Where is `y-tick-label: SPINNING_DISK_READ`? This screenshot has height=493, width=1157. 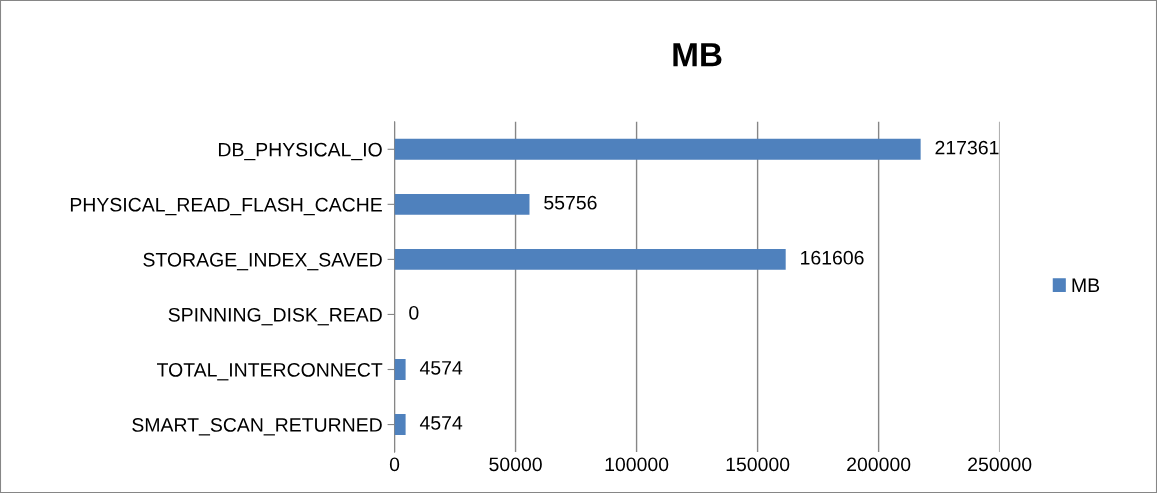
y-tick-label: SPINNING_DISK_READ is located at coordinates (275, 316).